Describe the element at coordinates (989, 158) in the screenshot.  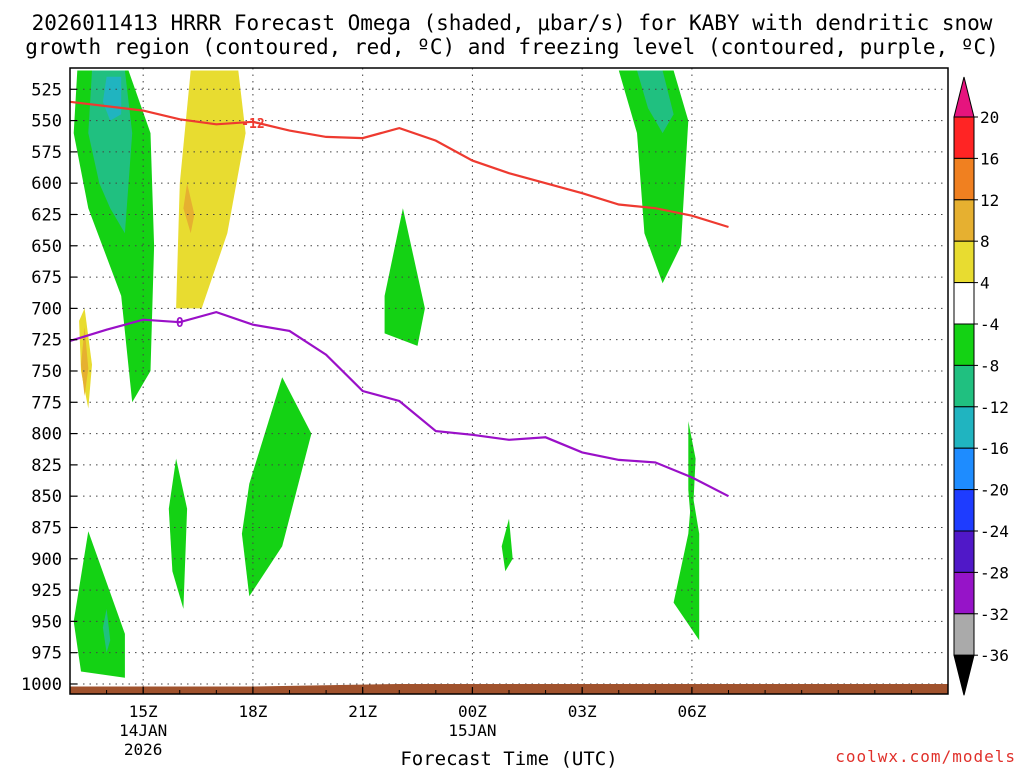
I see `colorbar-label: 16` at that location.